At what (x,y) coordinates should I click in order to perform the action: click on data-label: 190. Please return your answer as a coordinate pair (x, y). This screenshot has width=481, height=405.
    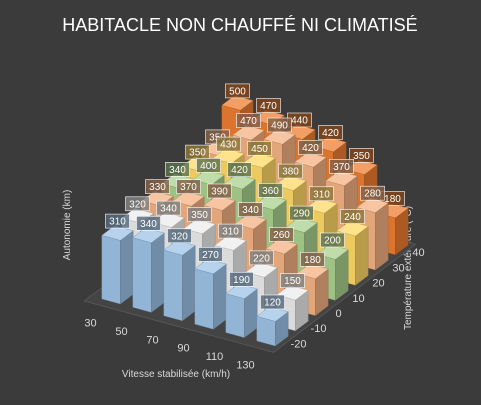
    Looking at the image, I should click on (241, 280).